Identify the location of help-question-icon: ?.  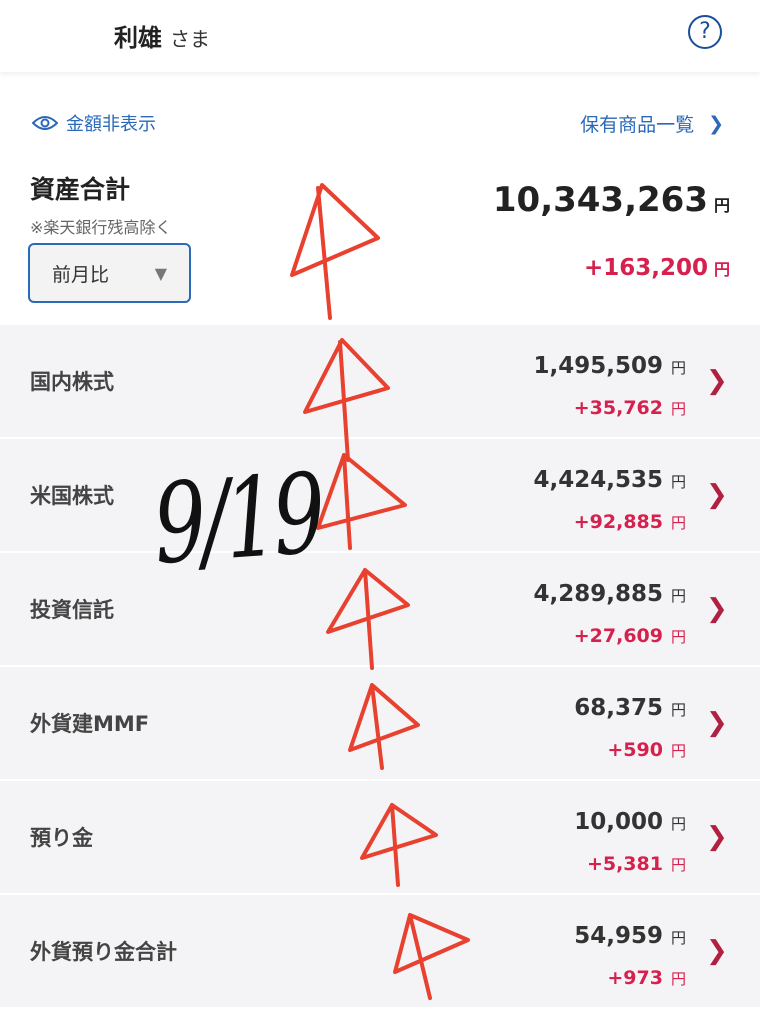
(705, 32).